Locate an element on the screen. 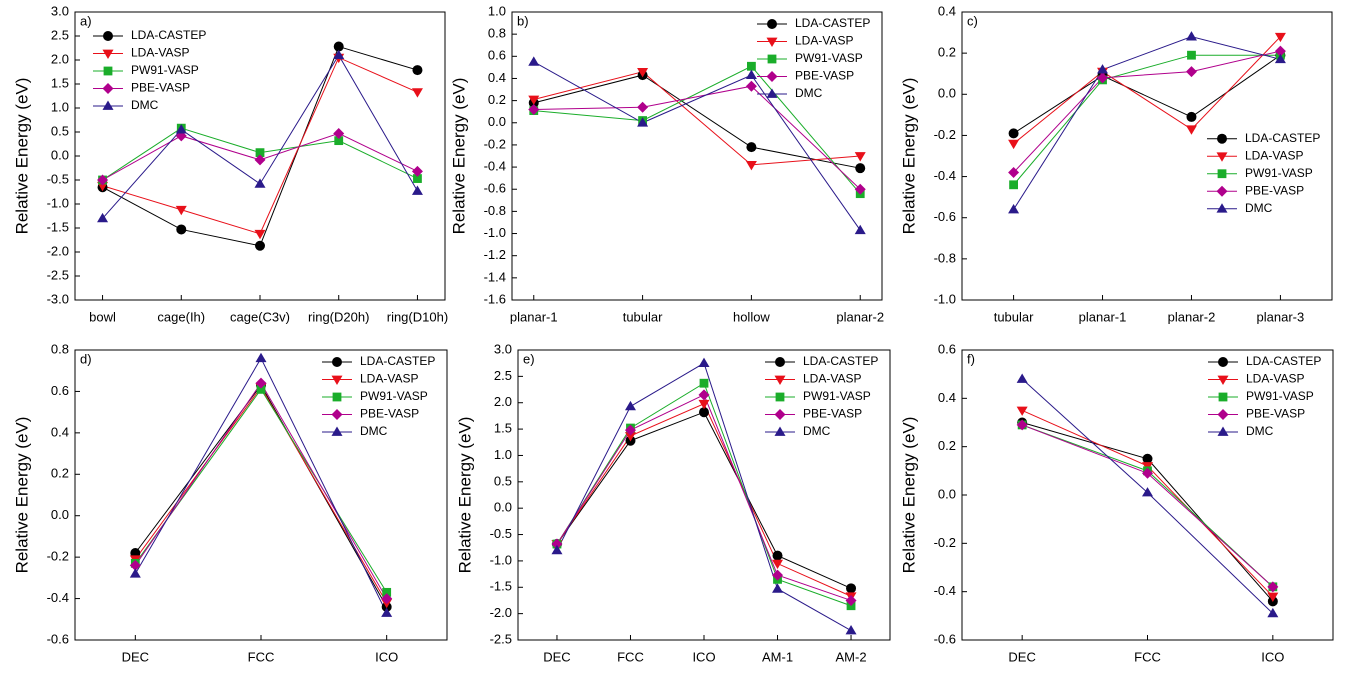 The height and width of the screenshot is (679, 1347). y-tick-label: -0.5 is located at coordinates (501, 533).